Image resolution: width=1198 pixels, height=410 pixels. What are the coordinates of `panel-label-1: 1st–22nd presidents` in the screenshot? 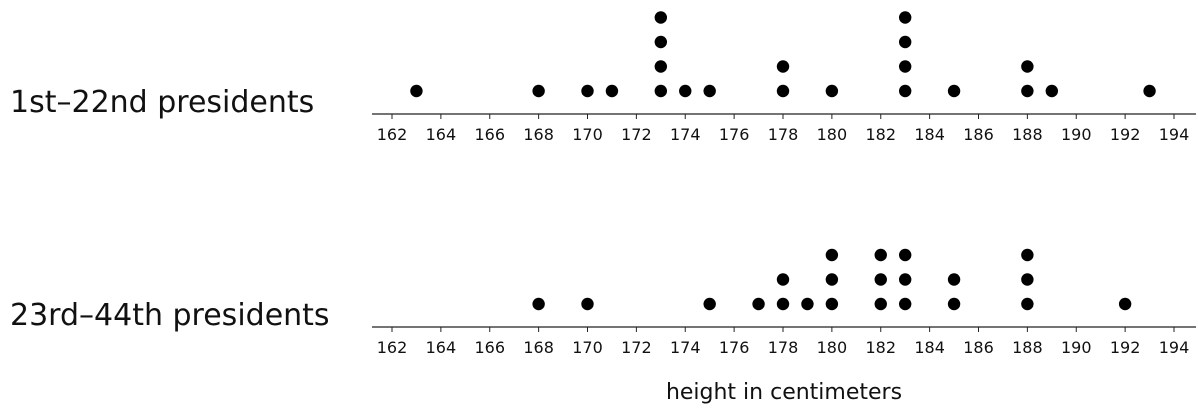 It's located at (162, 102).